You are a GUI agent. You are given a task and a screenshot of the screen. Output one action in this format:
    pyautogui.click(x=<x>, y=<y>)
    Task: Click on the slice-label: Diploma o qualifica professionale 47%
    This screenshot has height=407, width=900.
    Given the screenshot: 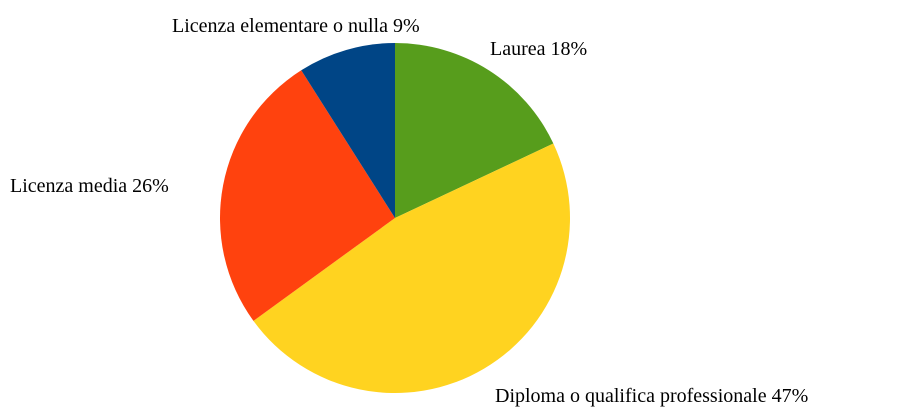 What is the action you would take?
    pyautogui.click(x=651, y=396)
    